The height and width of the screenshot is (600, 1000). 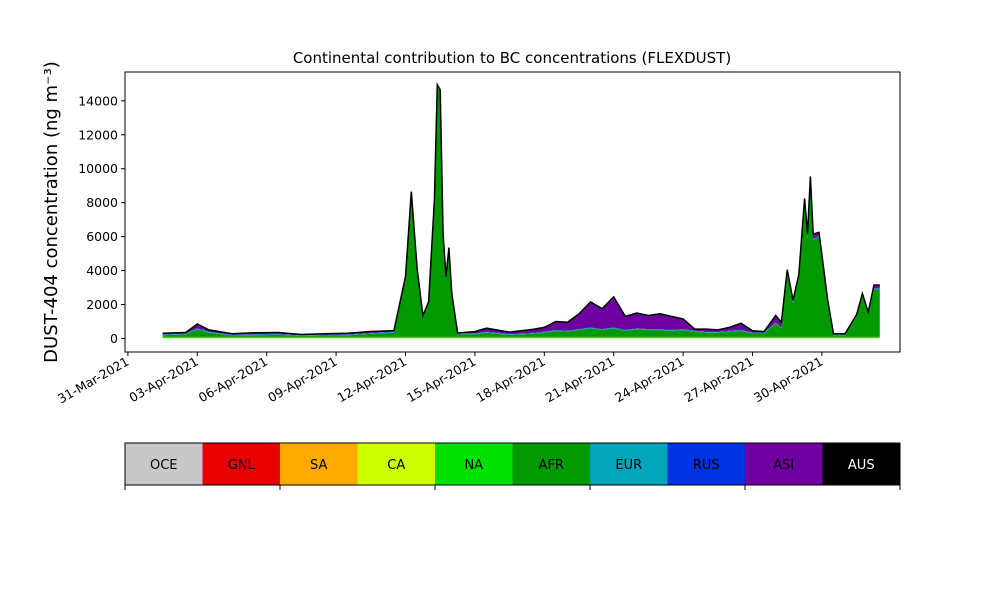 What do you see at coordinates (719, 380) in the screenshot?
I see `x-tick-label: 27-Apr-2021` at bounding box center [719, 380].